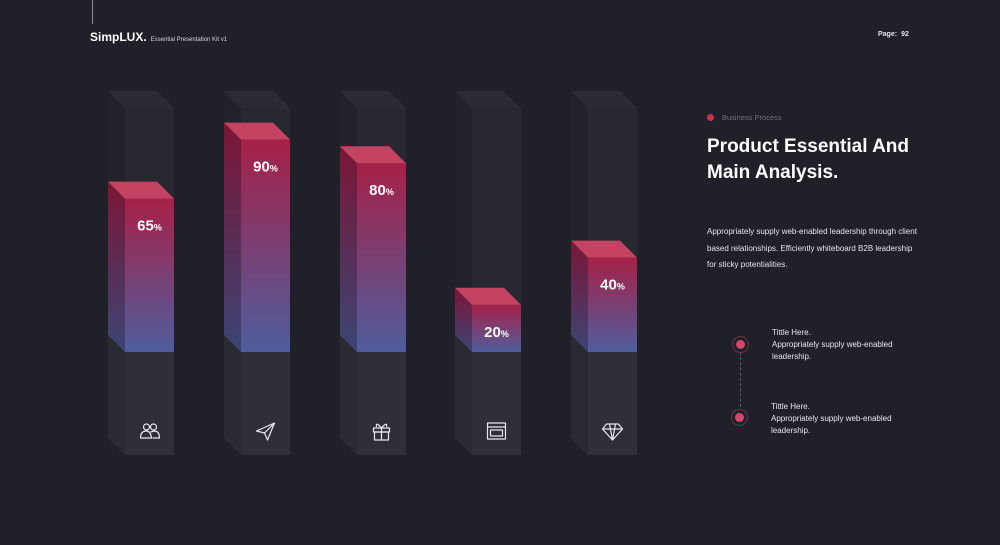 The image size is (1000, 545). I want to click on page-label: Page:, so click(888, 34).